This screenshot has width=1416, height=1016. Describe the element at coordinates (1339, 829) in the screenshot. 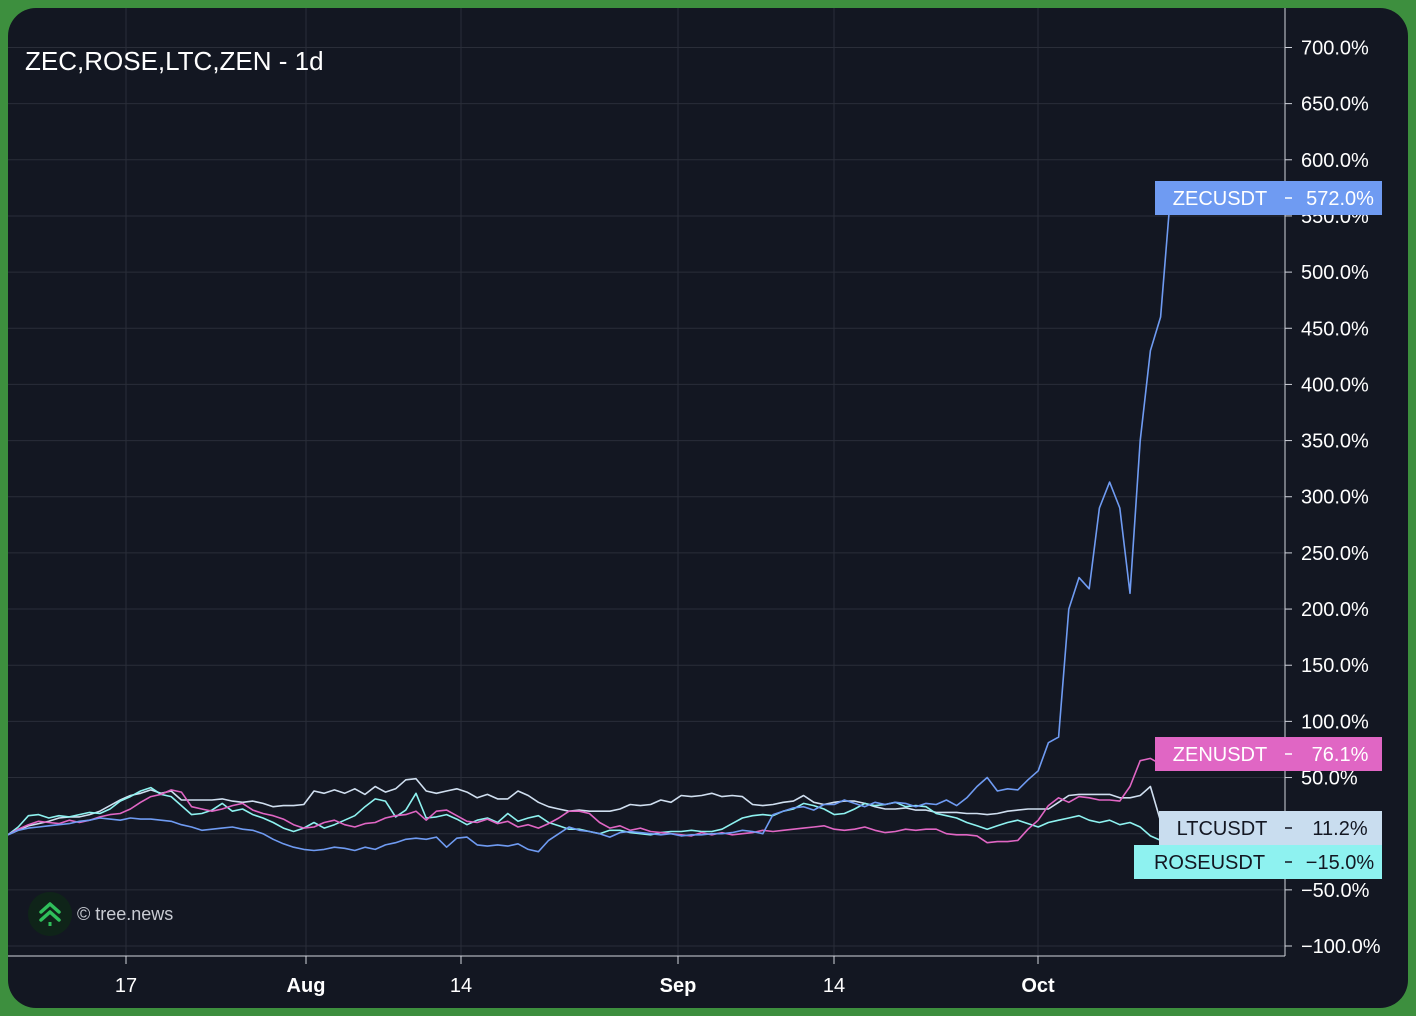

I see `price-label-value: 11.2%` at that location.